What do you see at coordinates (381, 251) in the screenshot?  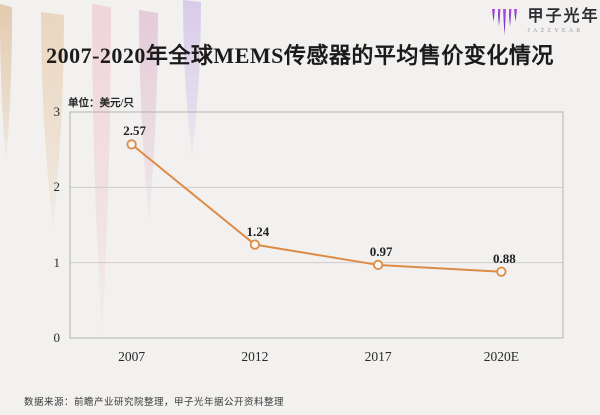 I see `data-value-label: 0.97` at bounding box center [381, 251].